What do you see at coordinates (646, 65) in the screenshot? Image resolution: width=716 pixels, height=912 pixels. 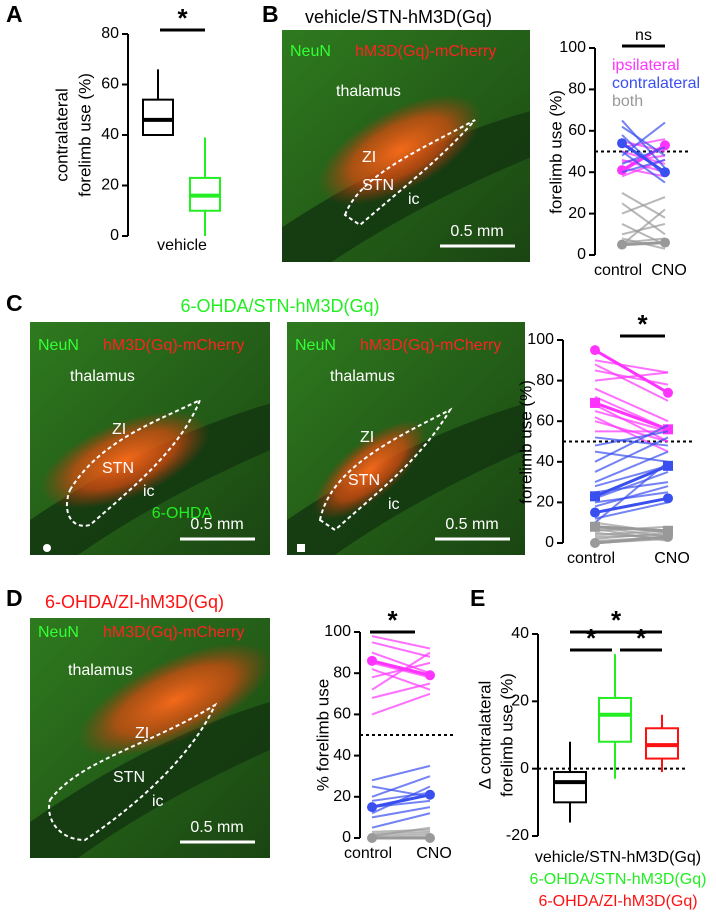 I see `legend-label: ipsilateral` at bounding box center [646, 65].